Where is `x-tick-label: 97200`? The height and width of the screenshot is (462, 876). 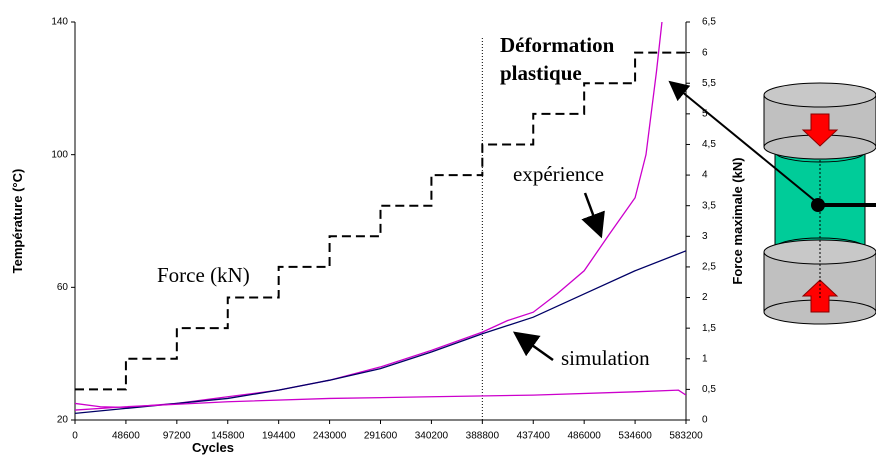
x-tick-label: 97200 is located at coordinates (177, 436).